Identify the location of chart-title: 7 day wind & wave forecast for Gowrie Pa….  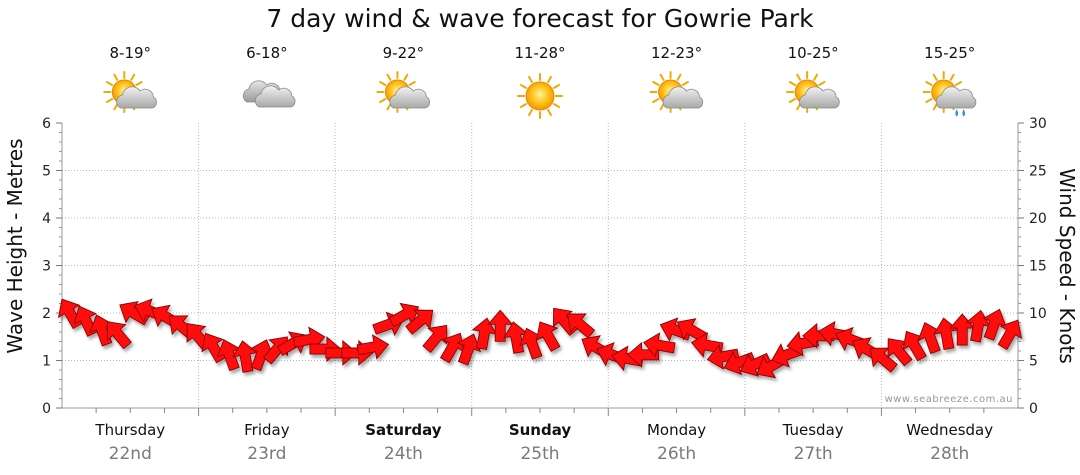
(540, 18).